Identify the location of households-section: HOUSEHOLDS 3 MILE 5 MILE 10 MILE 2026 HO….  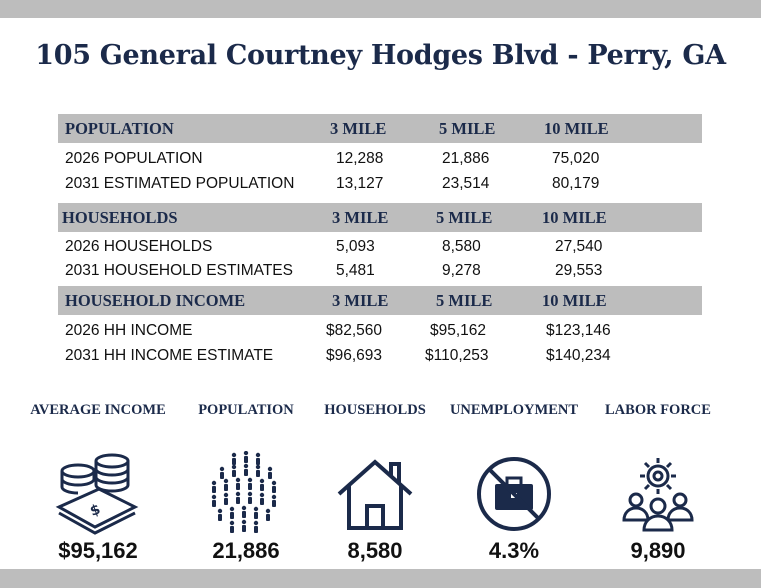
(380, 241).